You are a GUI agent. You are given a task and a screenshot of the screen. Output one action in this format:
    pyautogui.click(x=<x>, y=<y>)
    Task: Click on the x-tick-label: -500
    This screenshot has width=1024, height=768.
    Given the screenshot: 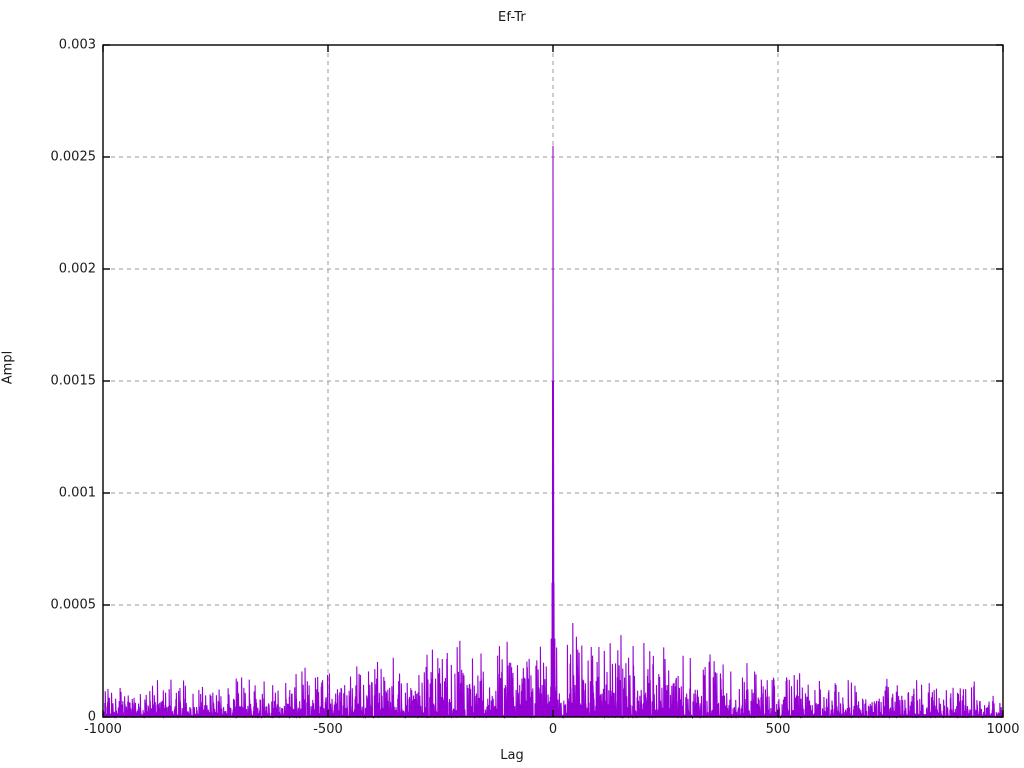 What is the action you would take?
    pyautogui.click(x=328, y=729)
    